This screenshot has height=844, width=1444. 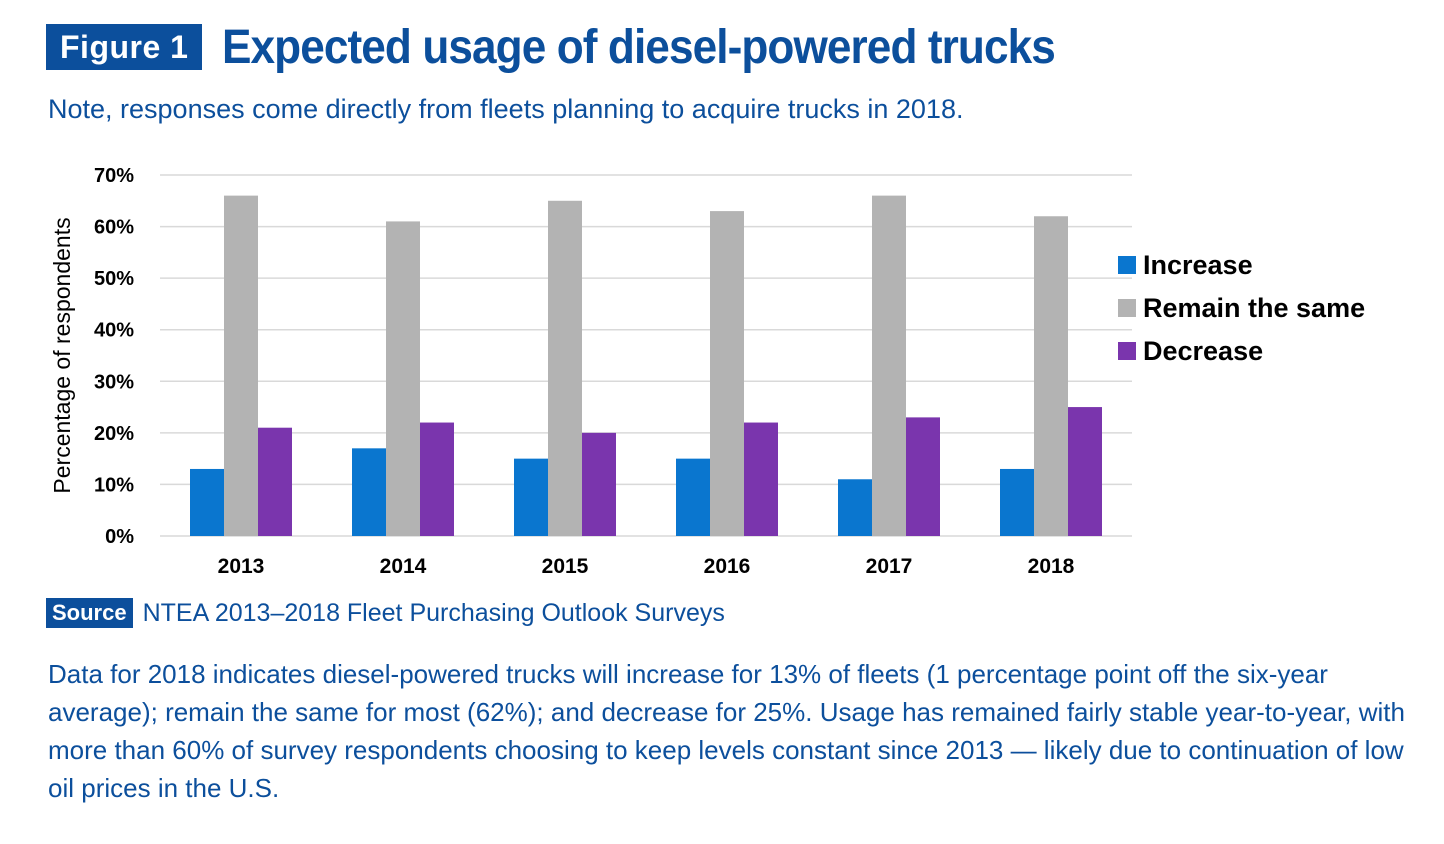 I want to click on legend-label: Remain the same, so click(x=1254, y=308).